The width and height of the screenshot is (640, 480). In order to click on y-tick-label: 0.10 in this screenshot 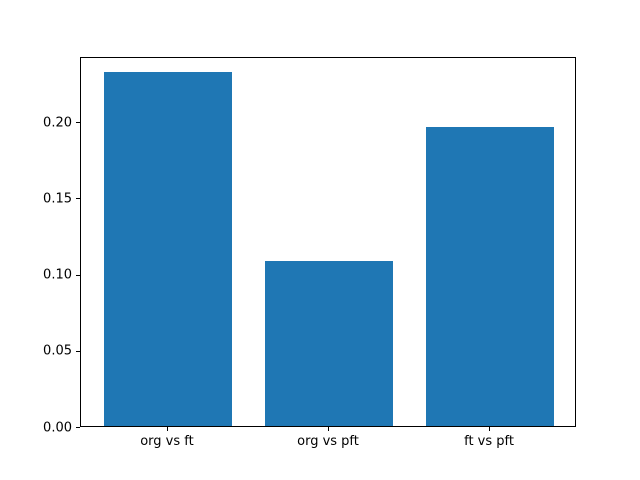, I will do `click(57, 275)`.